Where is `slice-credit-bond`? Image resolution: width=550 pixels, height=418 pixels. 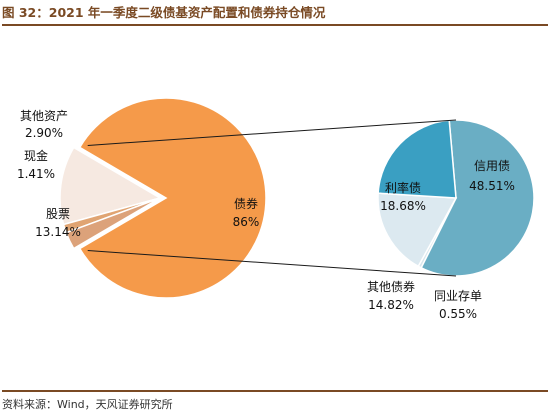
slice-credit-bond is located at coordinates (477, 198).